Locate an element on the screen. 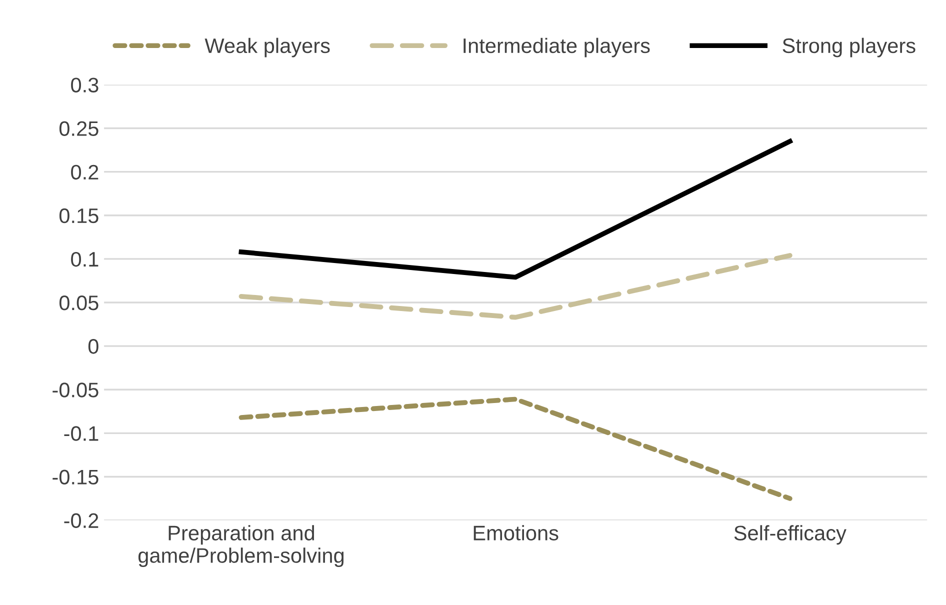 The width and height of the screenshot is (946, 605). y-tick-label: 0.2 is located at coordinates (84, 172).